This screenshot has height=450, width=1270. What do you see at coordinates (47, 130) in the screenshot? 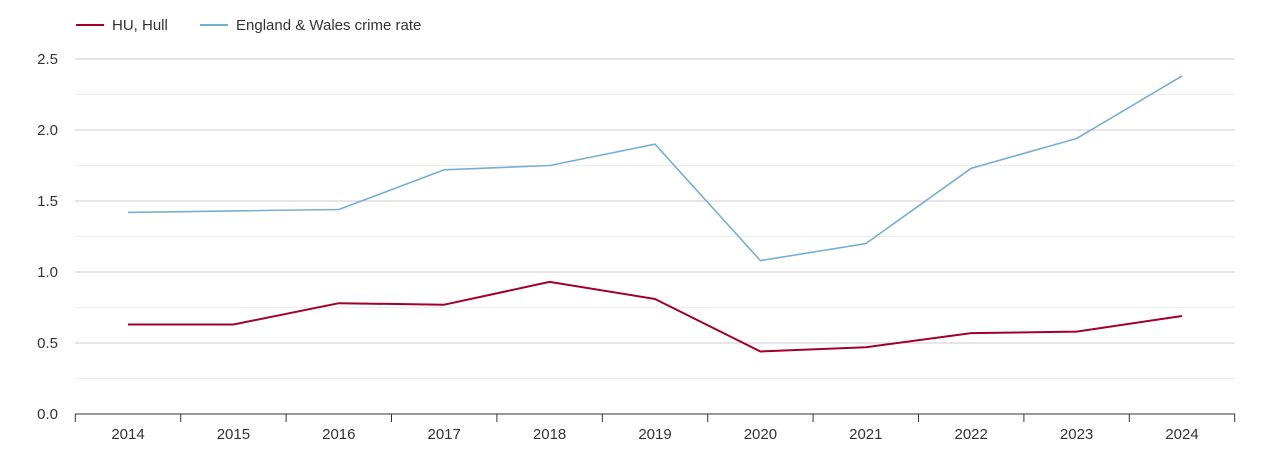
I see `y-tick-label: 2.0` at bounding box center [47, 130].